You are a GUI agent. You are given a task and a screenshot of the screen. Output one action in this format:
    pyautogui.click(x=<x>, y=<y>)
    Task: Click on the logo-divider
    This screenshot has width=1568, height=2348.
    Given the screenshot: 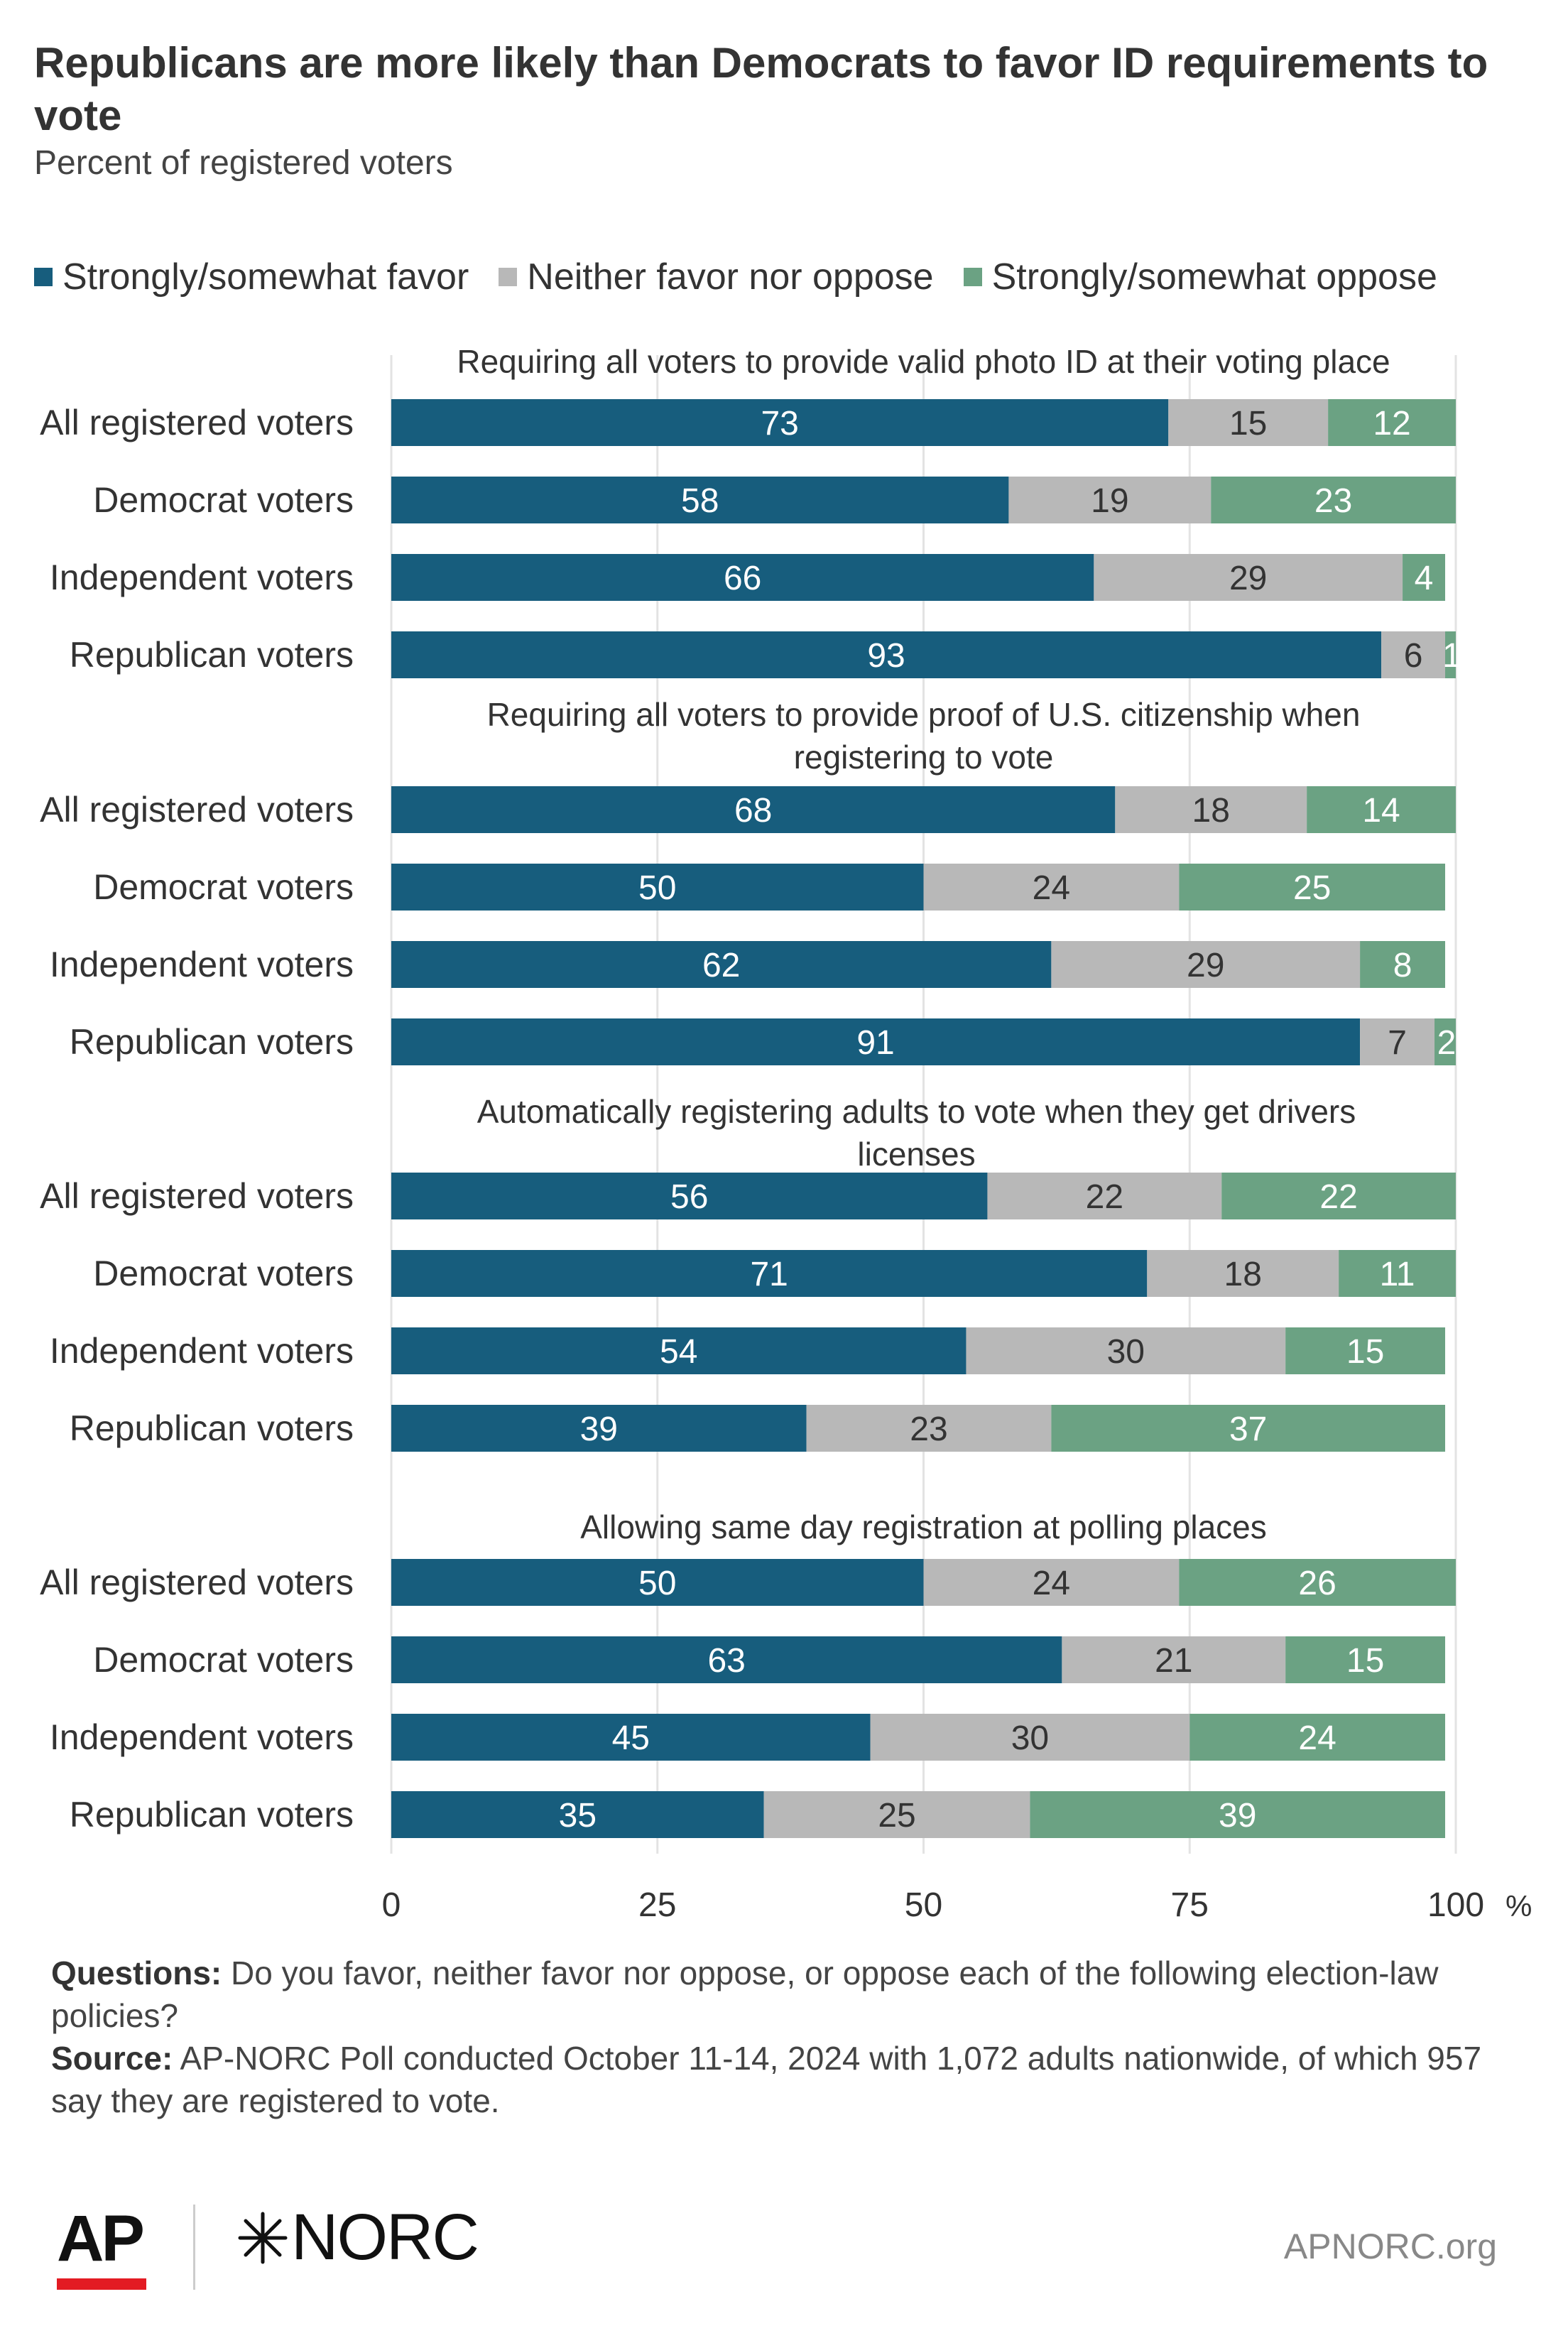 What is the action you would take?
    pyautogui.click(x=194, y=2247)
    